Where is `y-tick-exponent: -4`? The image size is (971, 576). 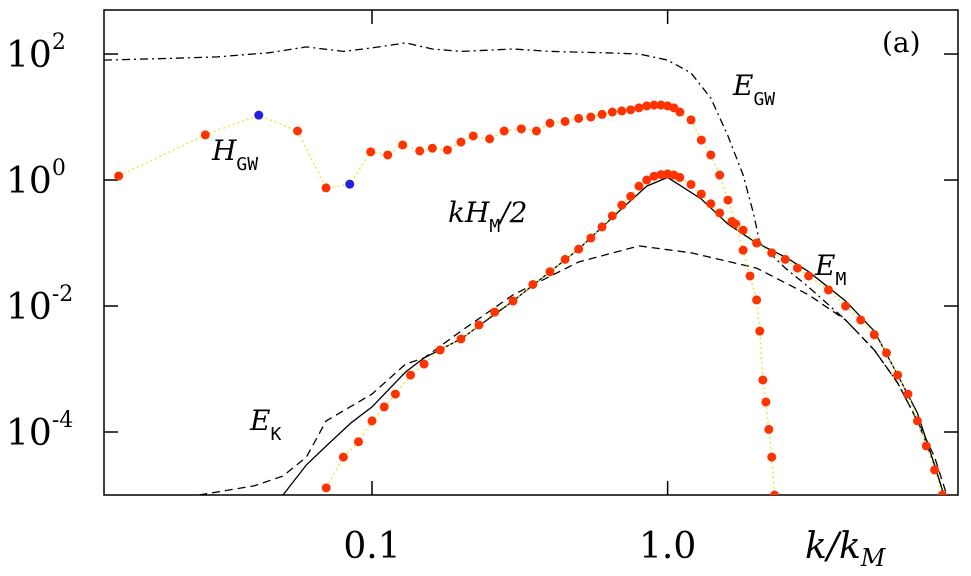
y-tick-exponent: -4 is located at coordinates (62, 420).